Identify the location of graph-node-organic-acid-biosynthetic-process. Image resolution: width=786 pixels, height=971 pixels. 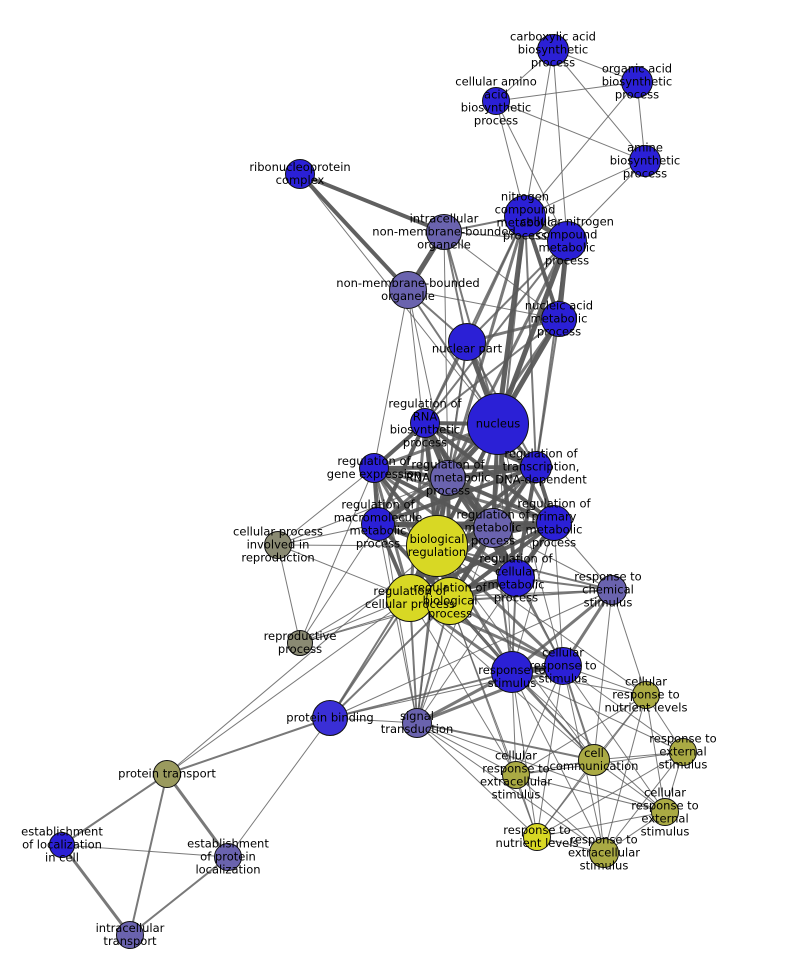
(637, 82).